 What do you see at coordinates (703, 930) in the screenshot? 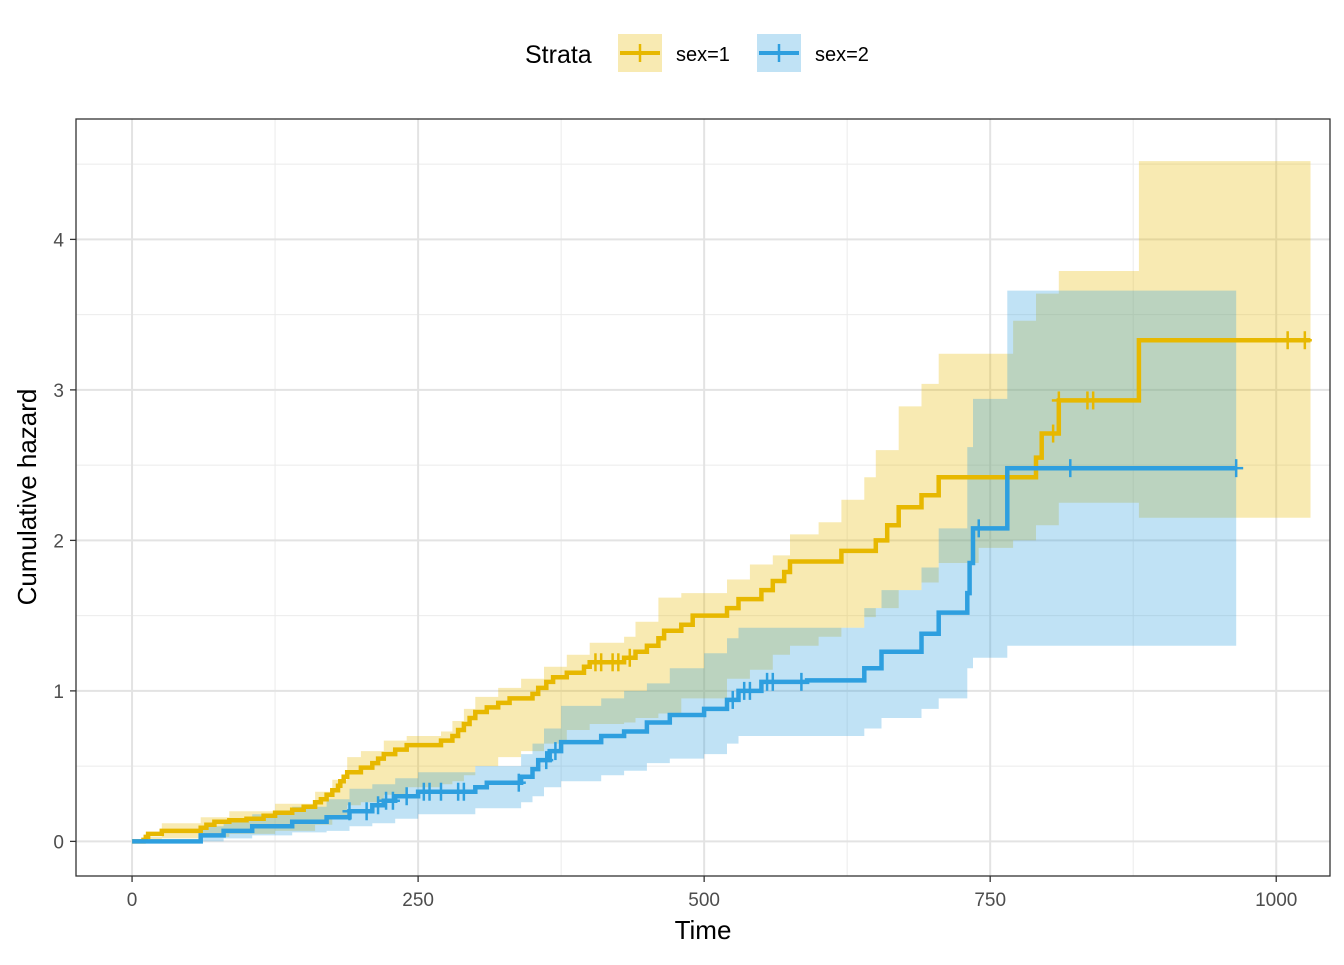
I see `x-axis-title: Time` at bounding box center [703, 930].